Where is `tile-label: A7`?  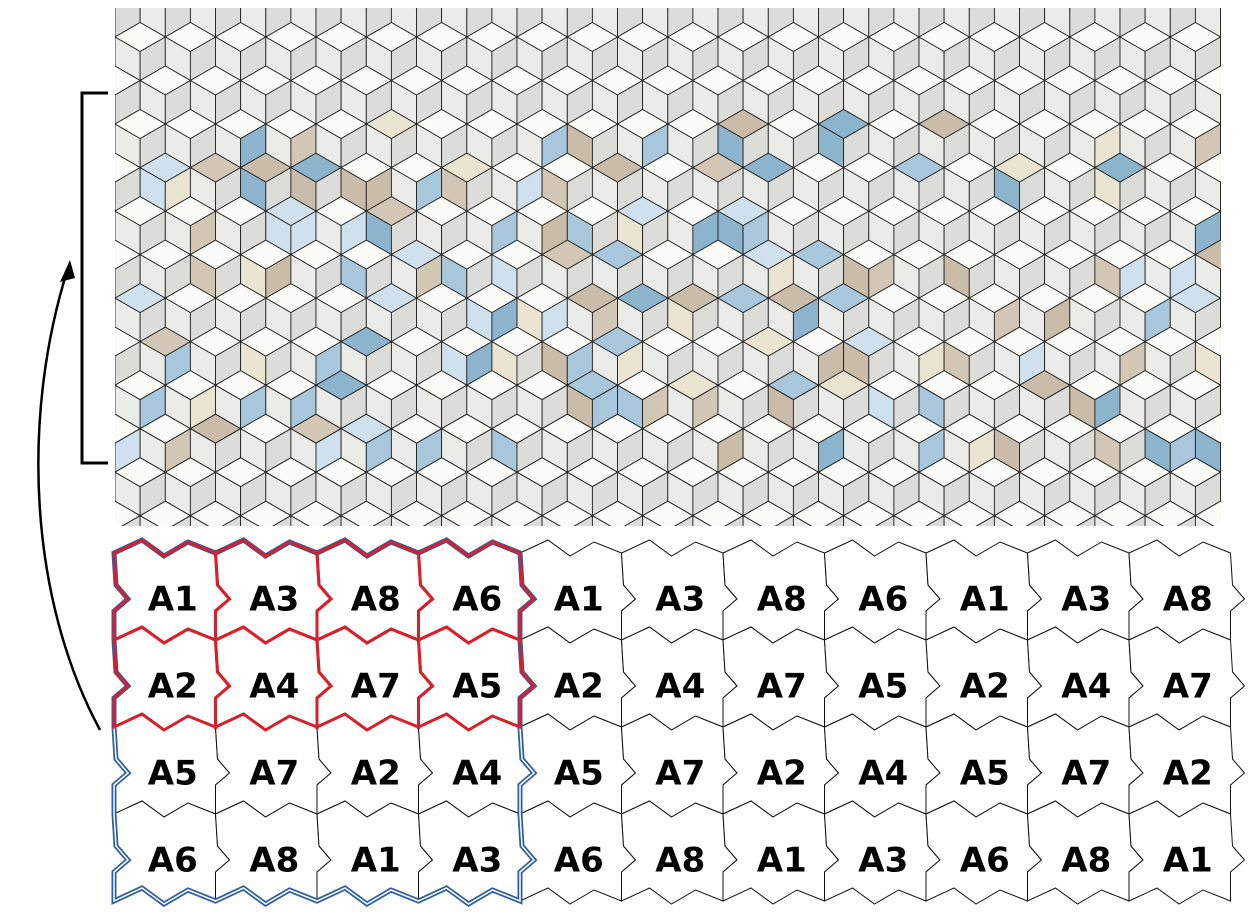 tile-label: A7 is located at coordinates (782, 687).